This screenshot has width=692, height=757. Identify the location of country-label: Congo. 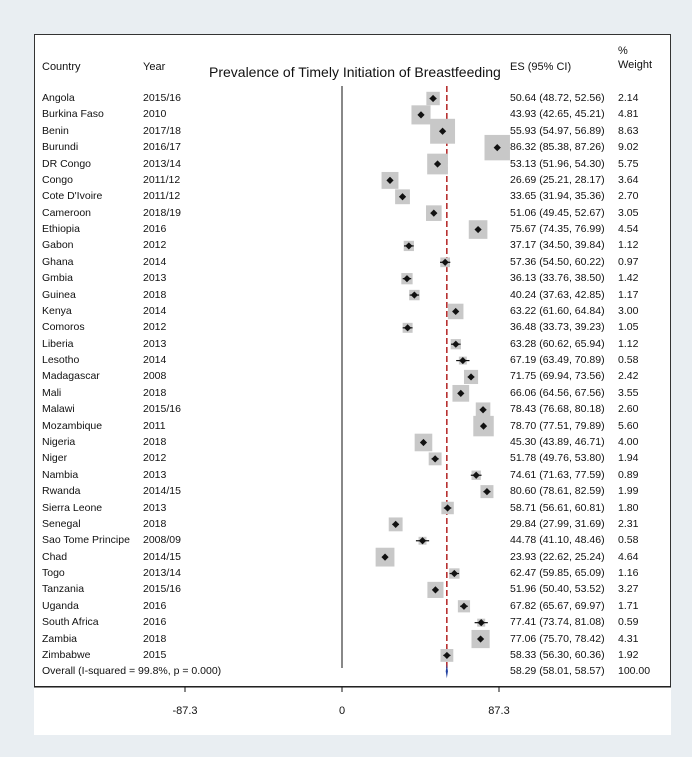
(57, 179).